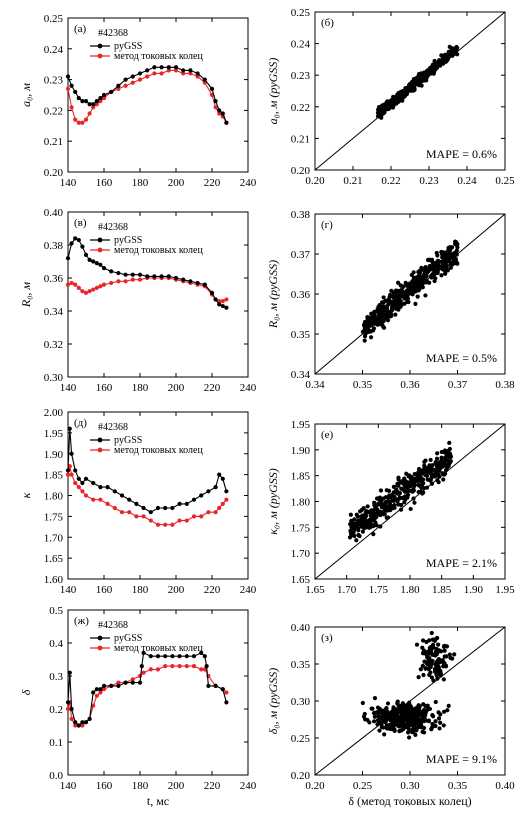  I want to click on y-tick-label: 1.85, so click(301, 477).